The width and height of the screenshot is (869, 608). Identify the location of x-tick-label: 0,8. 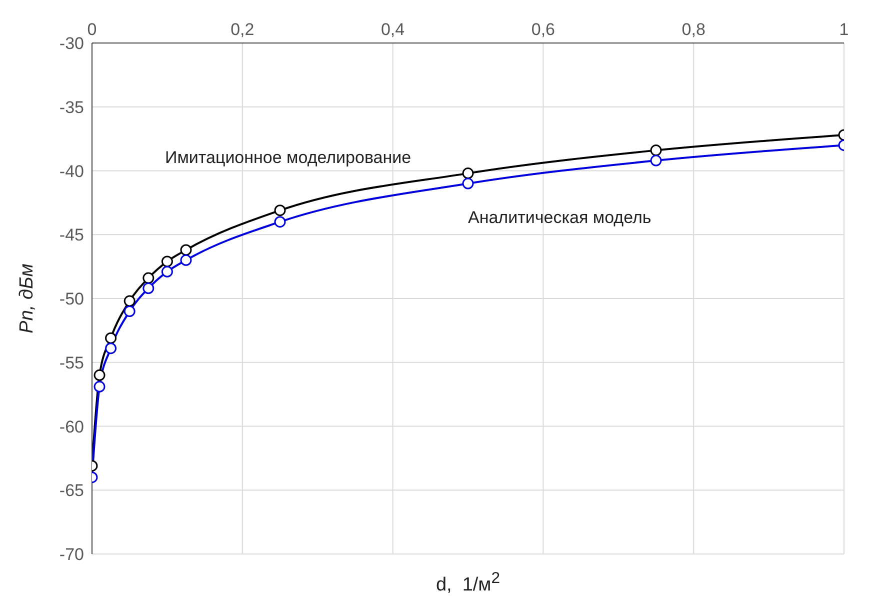
(694, 29).